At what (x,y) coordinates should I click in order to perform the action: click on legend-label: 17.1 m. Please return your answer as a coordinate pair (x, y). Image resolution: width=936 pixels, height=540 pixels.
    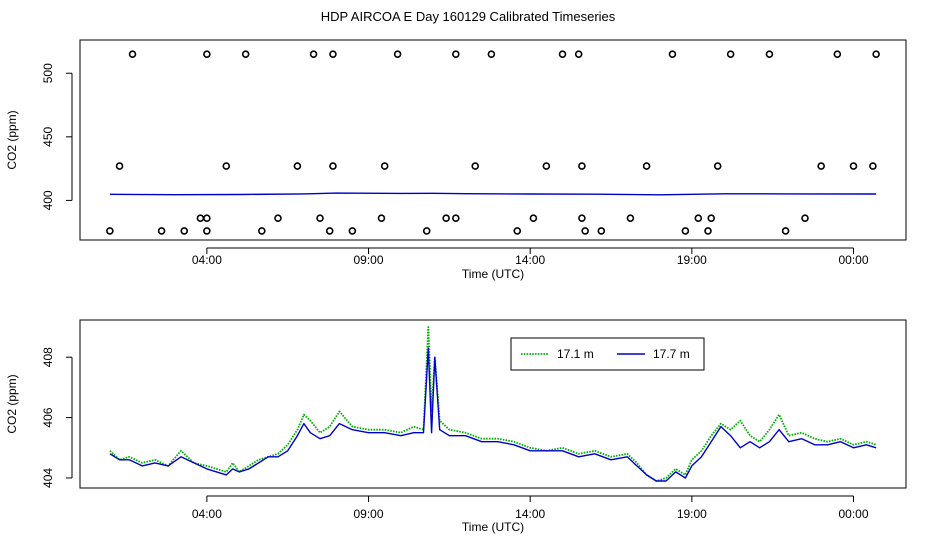
    Looking at the image, I should click on (575, 354).